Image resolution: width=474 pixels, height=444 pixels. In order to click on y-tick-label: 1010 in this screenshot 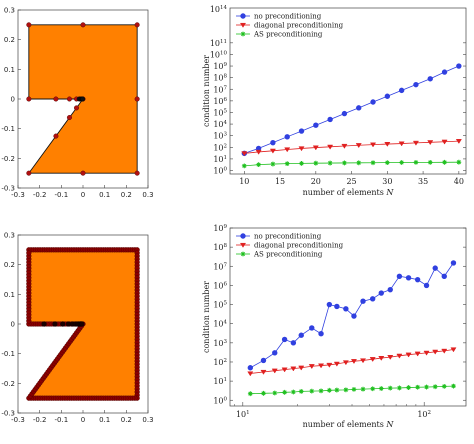, I will do `click(219, 54)`.